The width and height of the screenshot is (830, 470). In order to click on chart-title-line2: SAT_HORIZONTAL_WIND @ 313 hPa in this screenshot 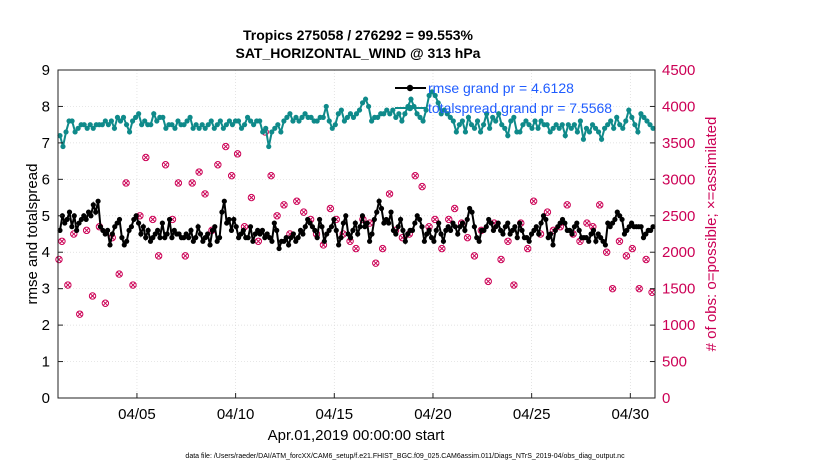, I will do `click(358, 53)`.